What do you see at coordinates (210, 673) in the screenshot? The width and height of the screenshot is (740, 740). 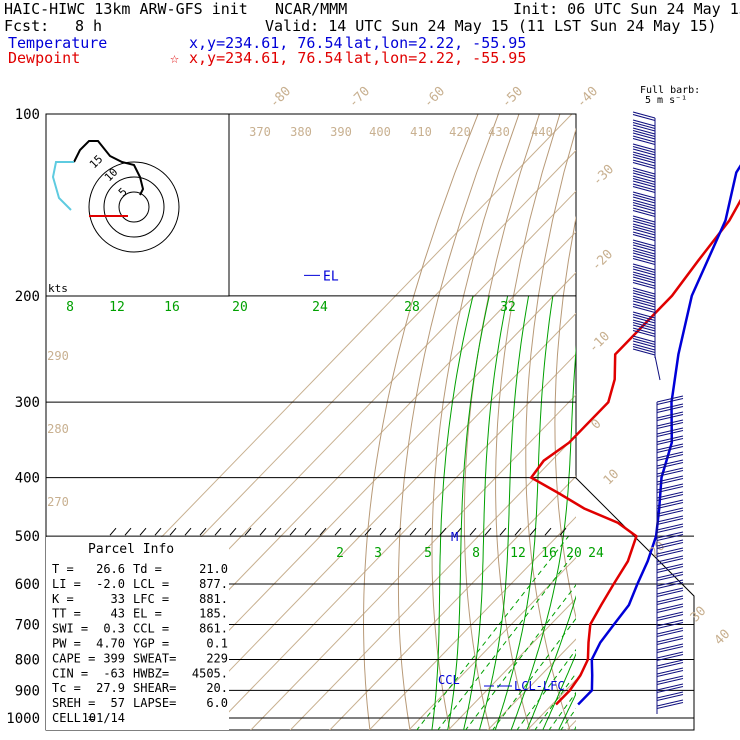 I see `parcel-value: 4505.` at bounding box center [210, 673].